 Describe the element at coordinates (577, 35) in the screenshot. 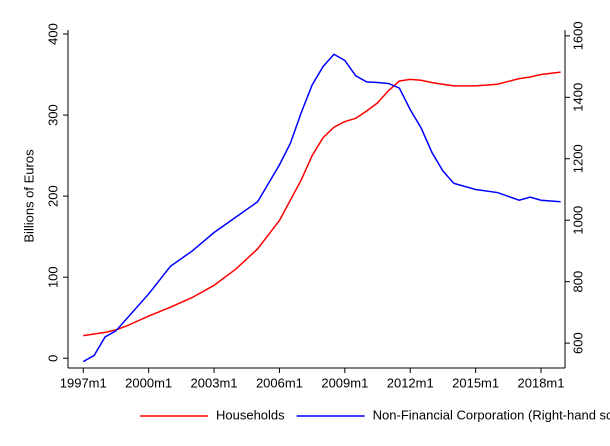

I see `y2-tick-label: 1600` at that location.